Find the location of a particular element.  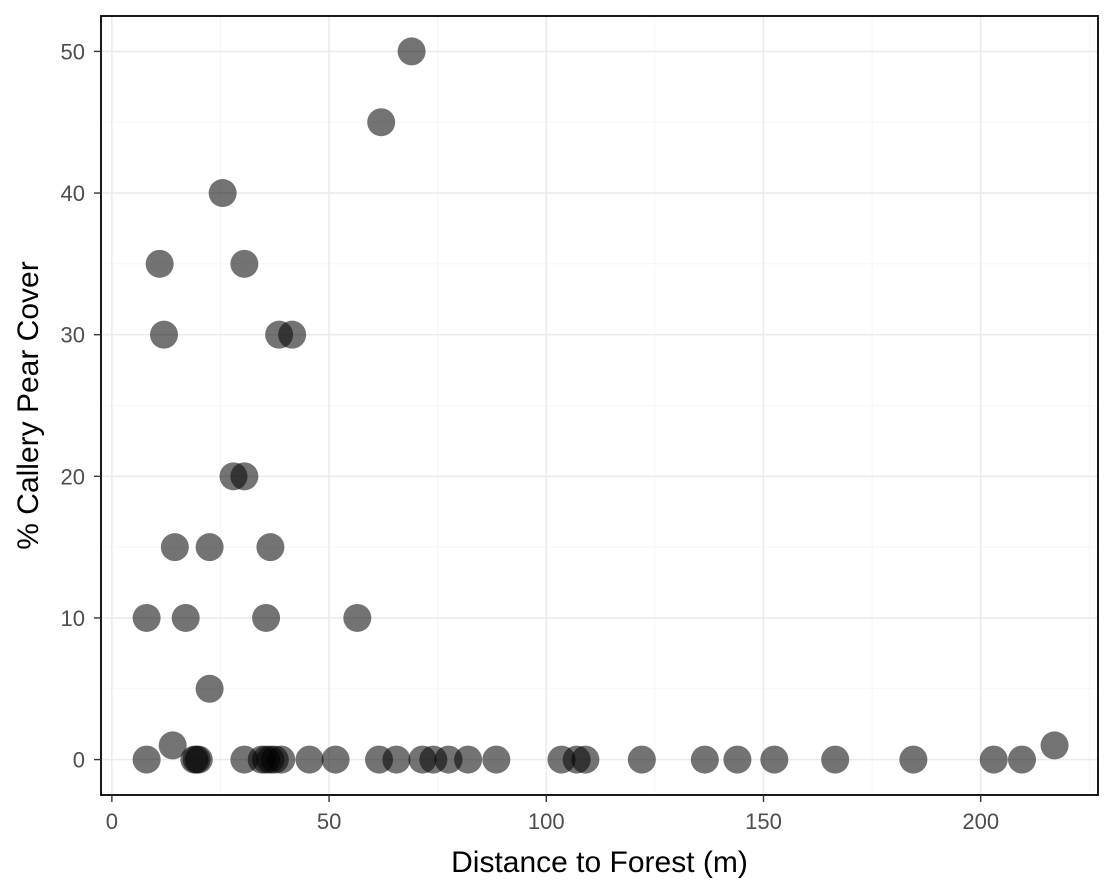

y-tick-label: 10 is located at coordinates (73, 618).